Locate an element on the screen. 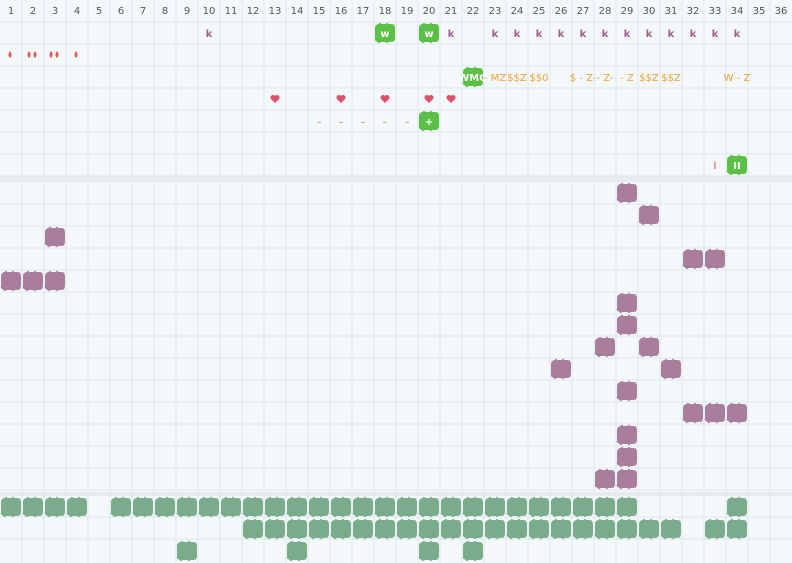 The image size is (792, 563). drop-icon is located at coordinates (29, 54).